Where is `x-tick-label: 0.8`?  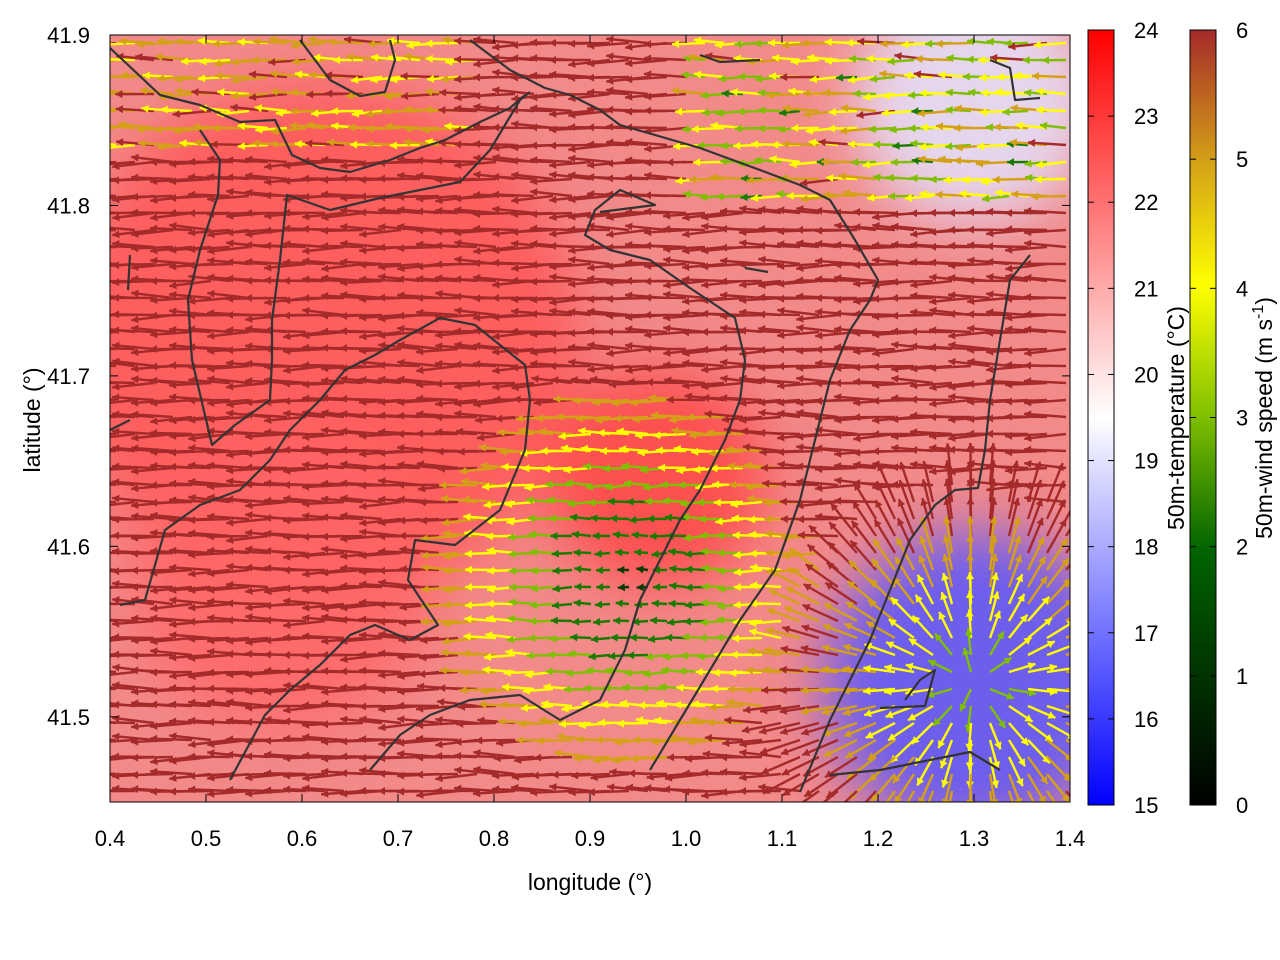
x-tick-label: 0.8 is located at coordinates (494, 838).